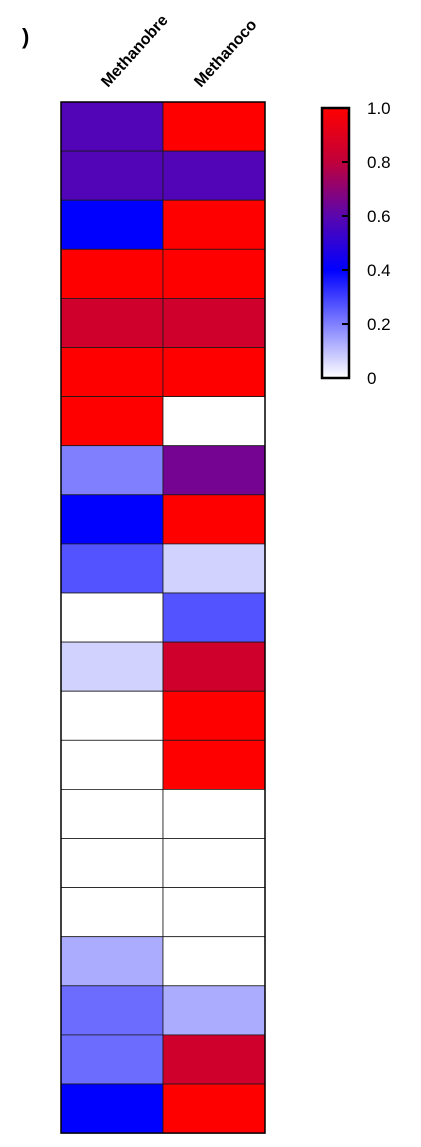 The height and width of the screenshot is (1147, 421). What do you see at coordinates (214, 1010) in the screenshot?
I see `heatmap-cell-r19-c2` at bounding box center [214, 1010].